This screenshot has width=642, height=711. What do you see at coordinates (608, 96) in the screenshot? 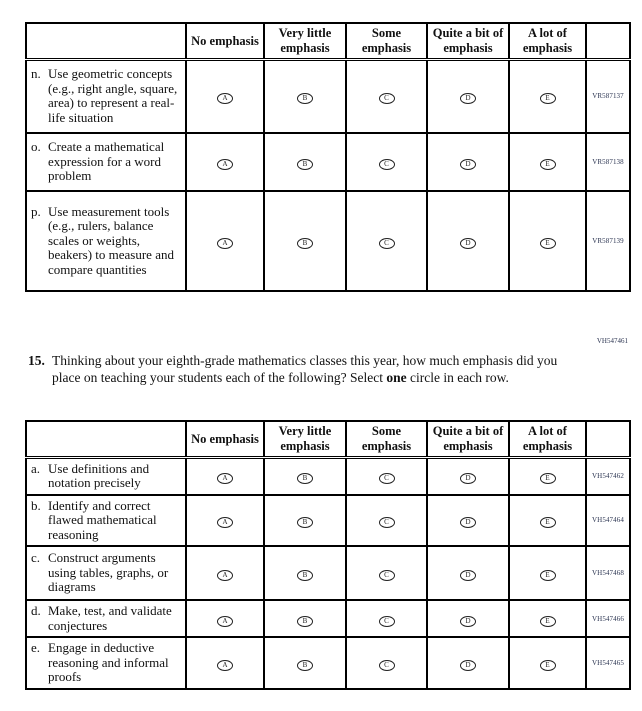
I see `item-code: VR587137` at bounding box center [608, 96].